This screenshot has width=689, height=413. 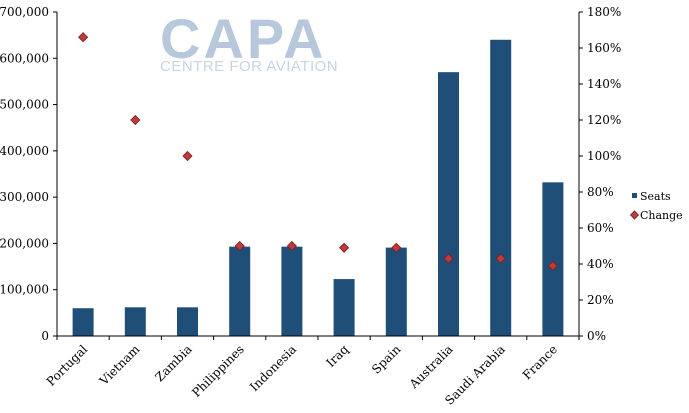 What do you see at coordinates (249, 66) in the screenshot?
I see `watermark-tagline: CENTRE FOR AVIATION` at bounding box center [249, 66].